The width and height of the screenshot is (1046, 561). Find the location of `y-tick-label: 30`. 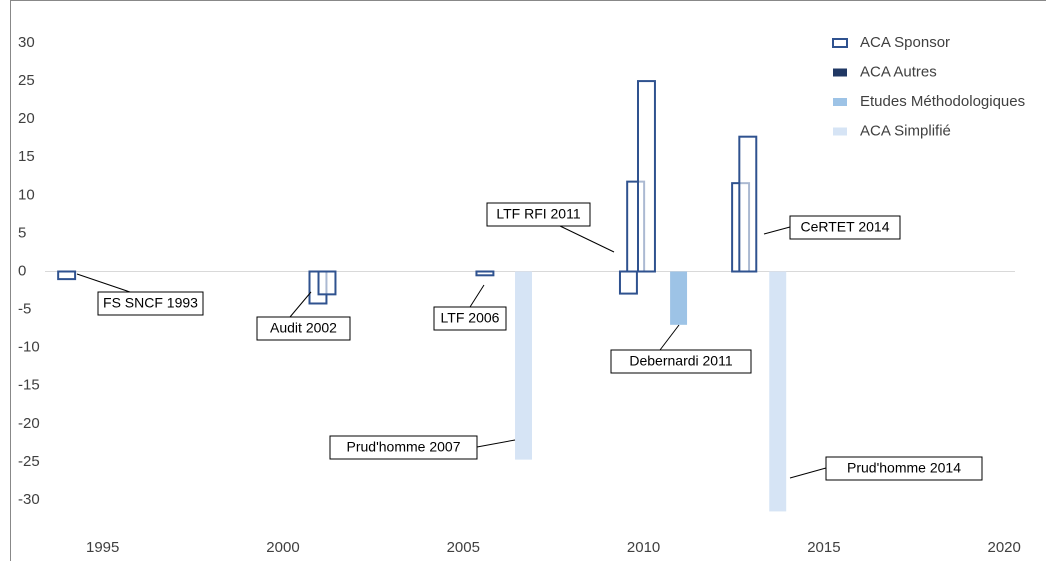

y-tick-label: 30 is located at coordinates (26, 42).